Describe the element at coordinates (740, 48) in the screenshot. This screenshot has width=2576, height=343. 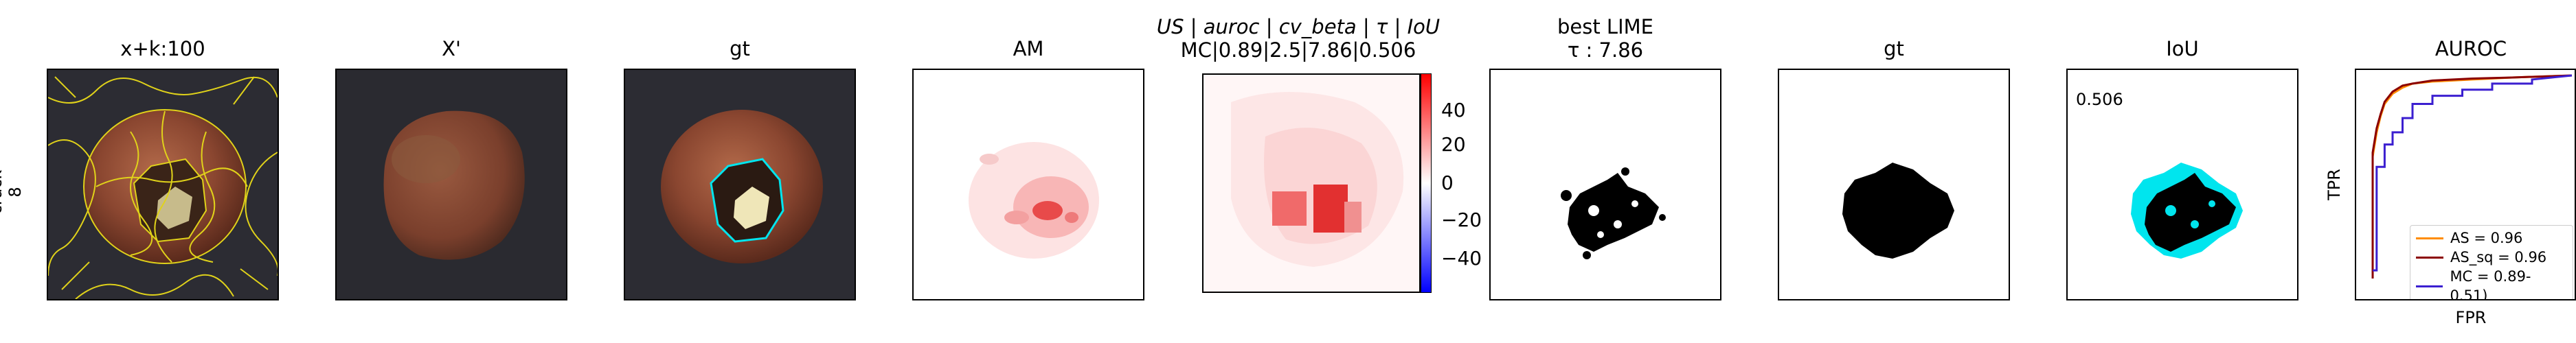
I see `panel-title-gt-overlay: gt` at that location.